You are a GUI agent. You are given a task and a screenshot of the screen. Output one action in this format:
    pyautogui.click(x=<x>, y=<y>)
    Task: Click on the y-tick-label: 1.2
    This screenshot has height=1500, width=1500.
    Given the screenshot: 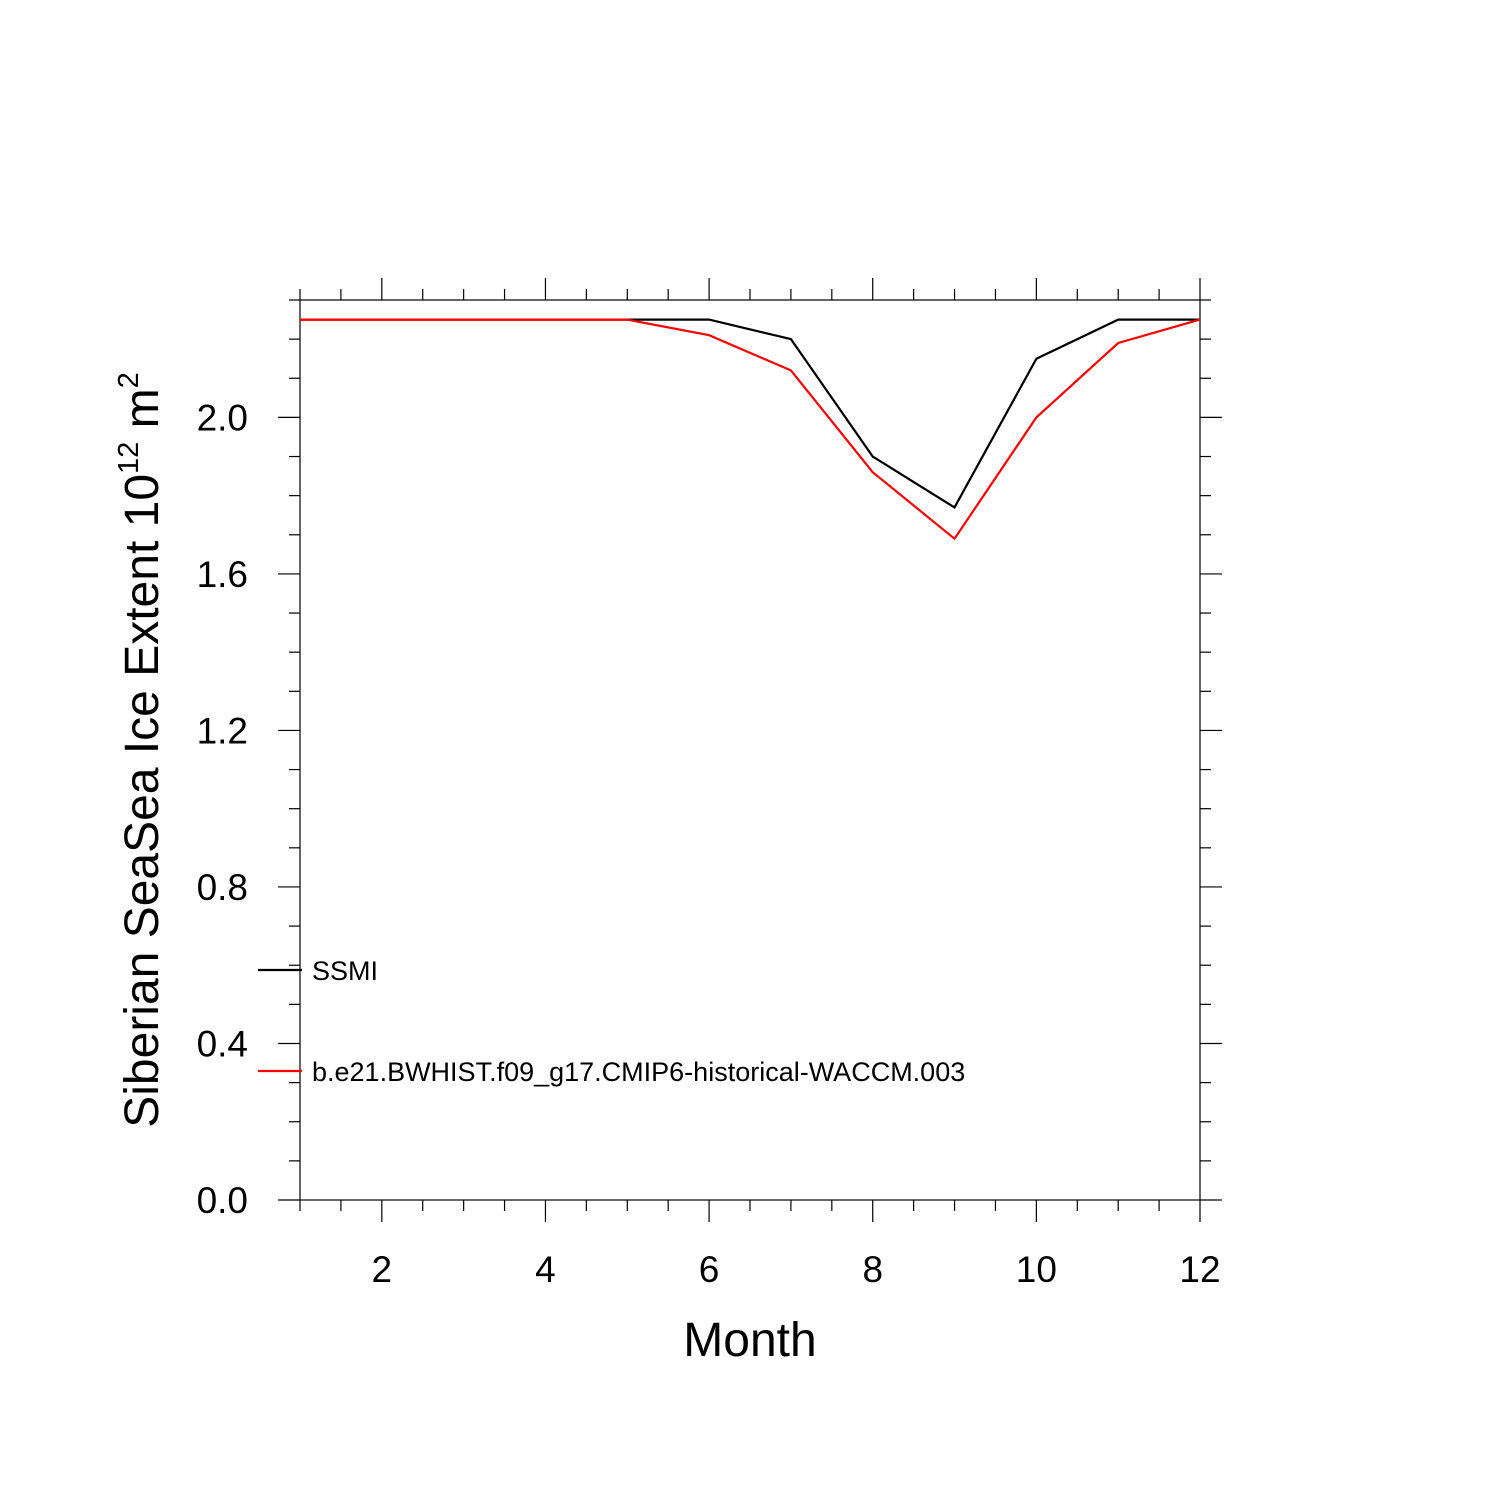 What is the action you would take?
    pyautogui.click(x=222, y=730)
    